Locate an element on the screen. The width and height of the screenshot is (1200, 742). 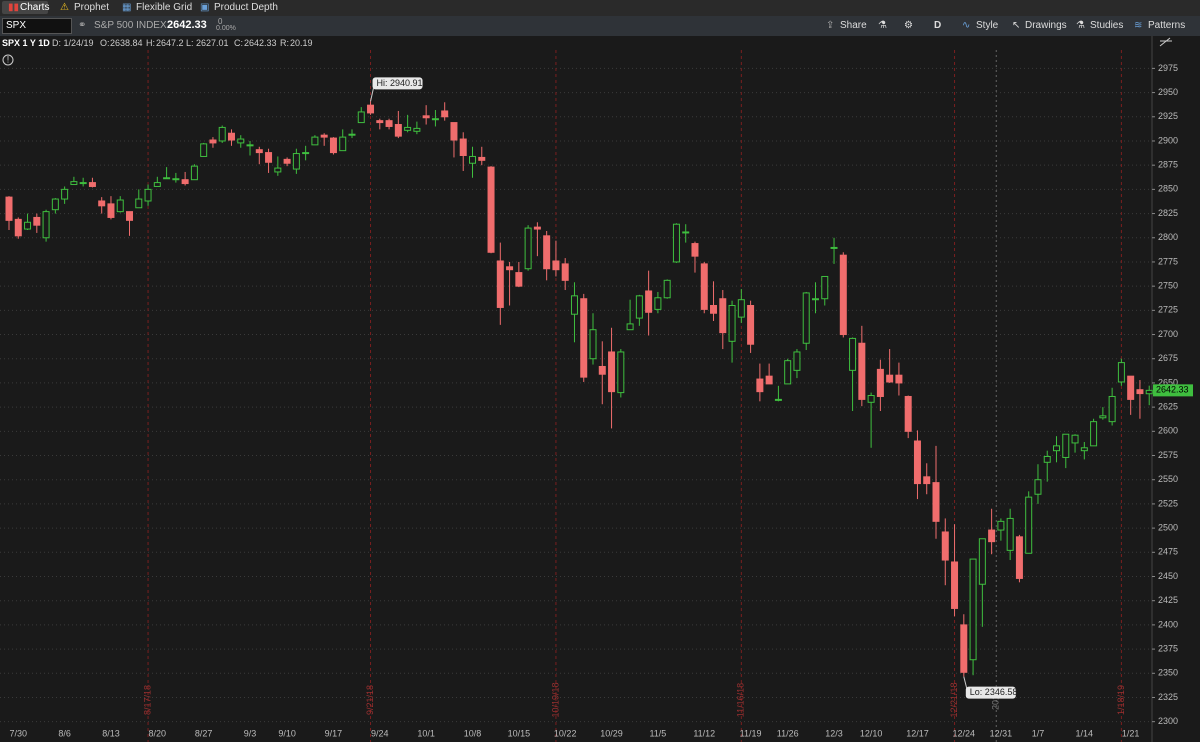
chart-name: SPX 1 Y 1D is located at coordinates (26, 43).